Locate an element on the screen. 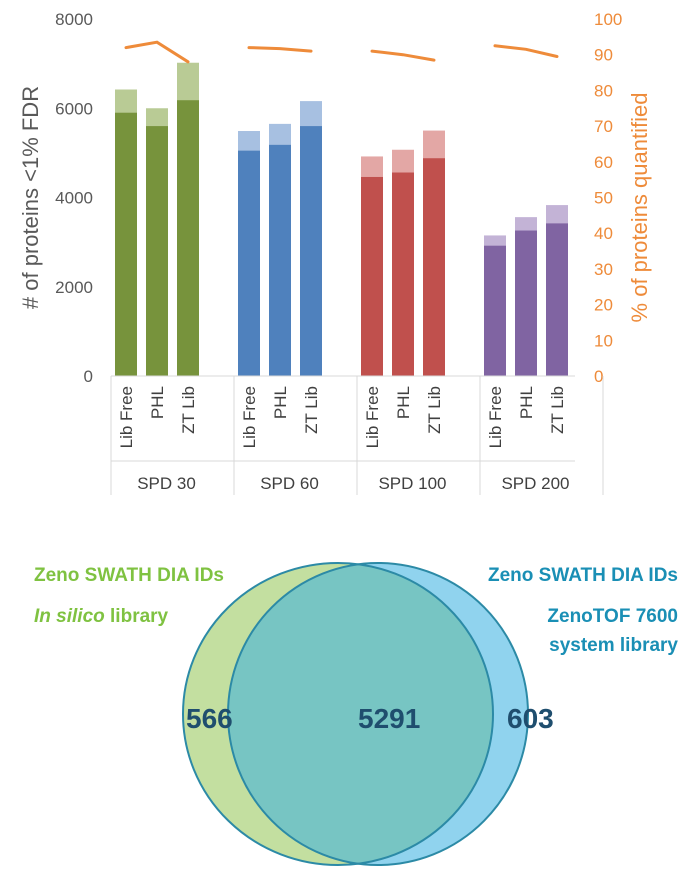  y-right-tick-label: 10 is located at coordinates (603, 340).